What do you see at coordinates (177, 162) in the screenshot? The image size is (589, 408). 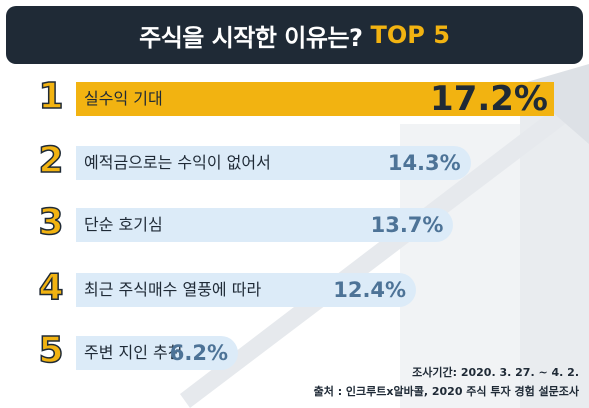 I see `bar-category-label: 예적금으로는 수익이 없어서` at bounding box center [177, 162].